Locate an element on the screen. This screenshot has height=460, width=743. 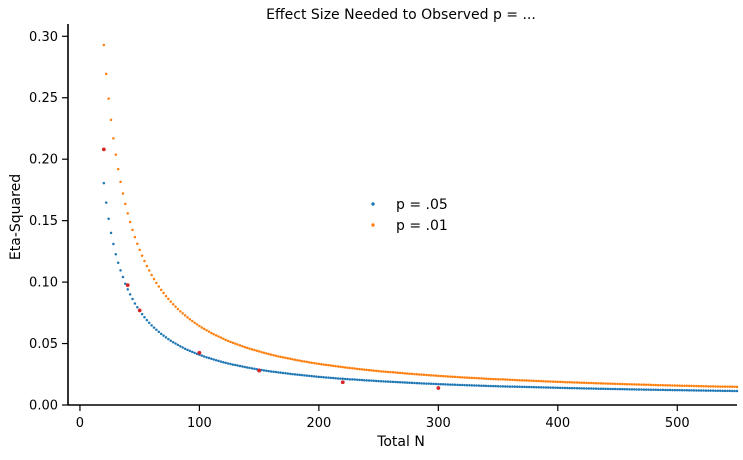
highlight-point is located at coordinates (438, 388).